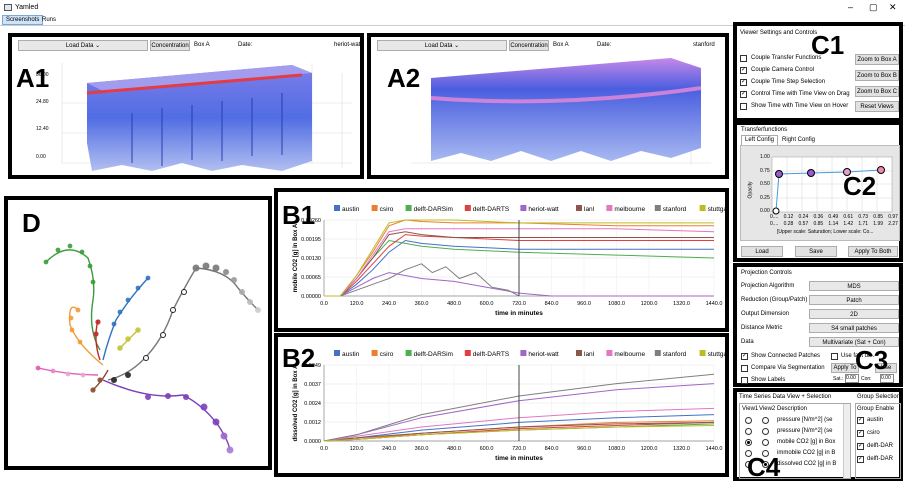 The image size is (905, 482). What do you see at coordinates (893, 7) in the screenshot?
I see `close-icon: ✕` at bounding box center [893, 7].